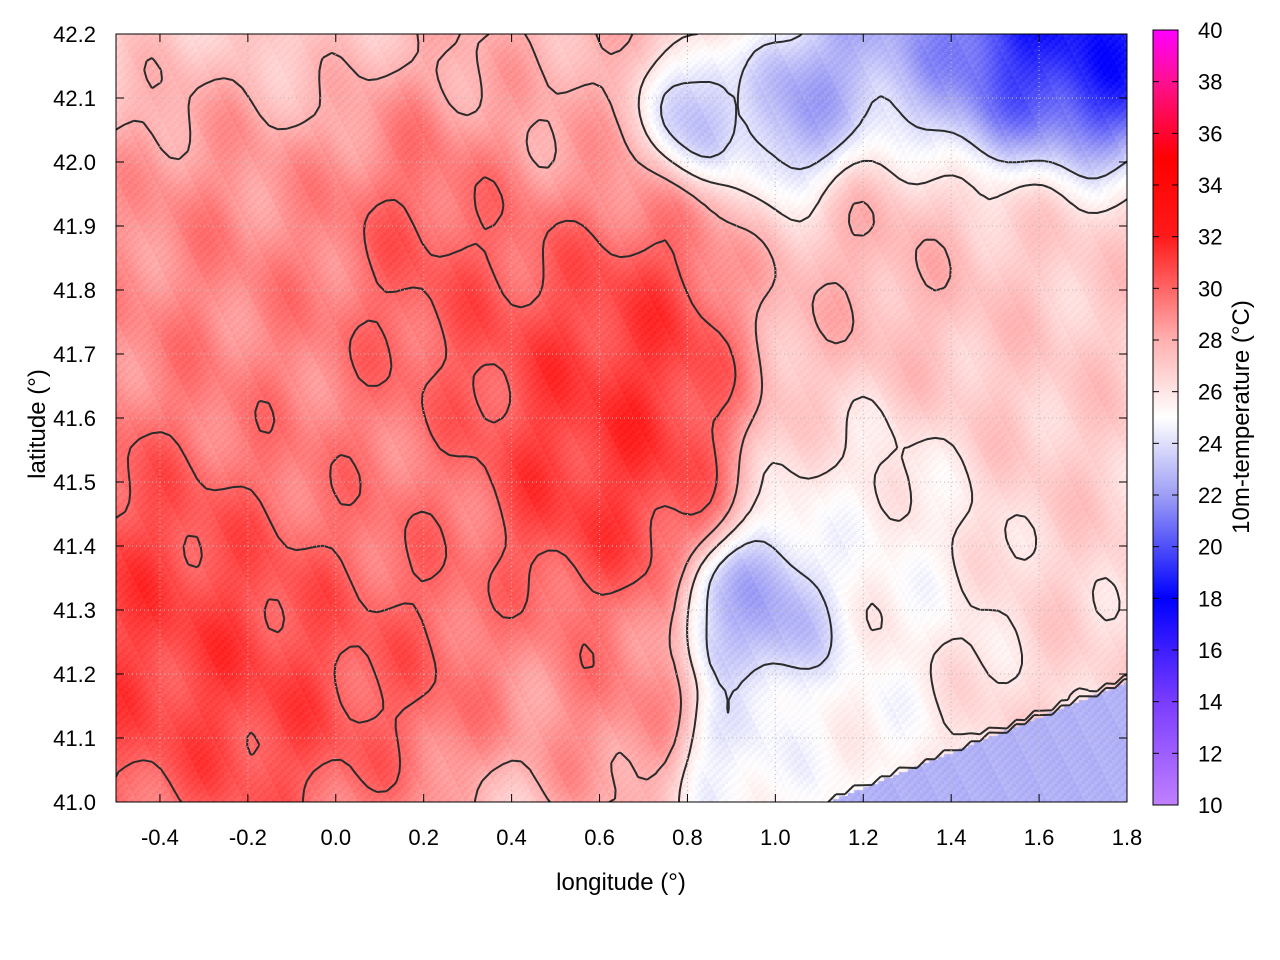 The width and height of the screenshot is (1280, 960). What do you see at coordinates (1210, 443) in the screenshot?
I see `colorbar-tick-label: 24` at bounding box center [1210, 443].